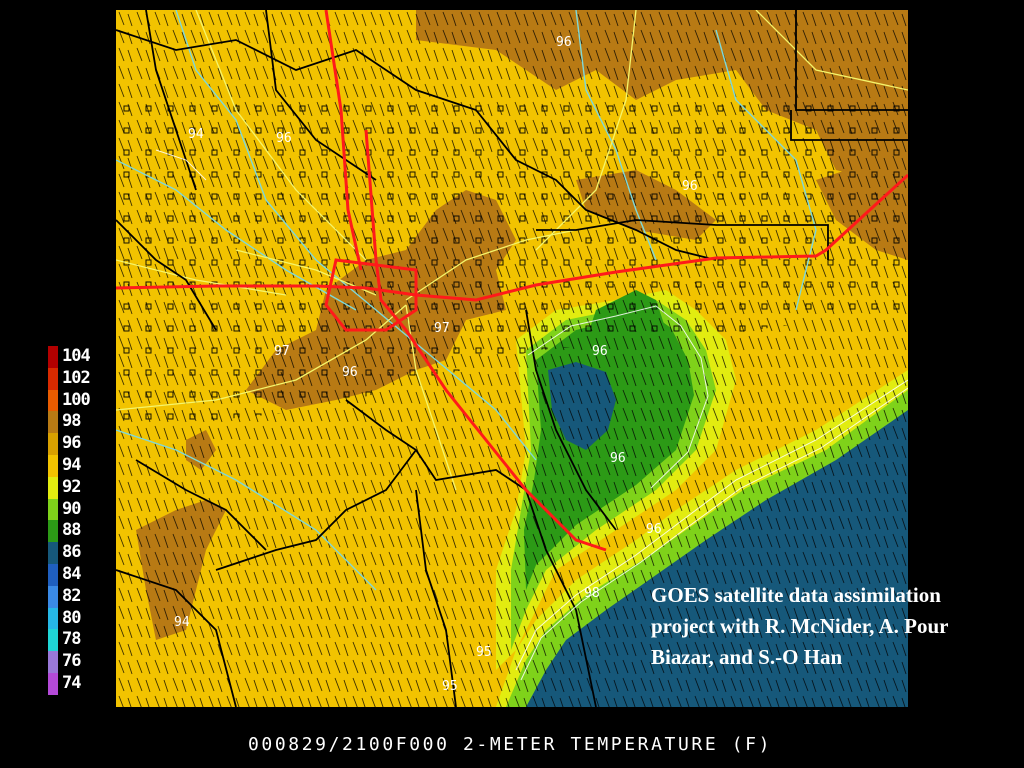 This screenshot has height=768, width=1024. I want to click on temperature-legend: 104 102 100 98 96 94 92 90 88 86 84 82 80 78 76 74, so click(79, 533).